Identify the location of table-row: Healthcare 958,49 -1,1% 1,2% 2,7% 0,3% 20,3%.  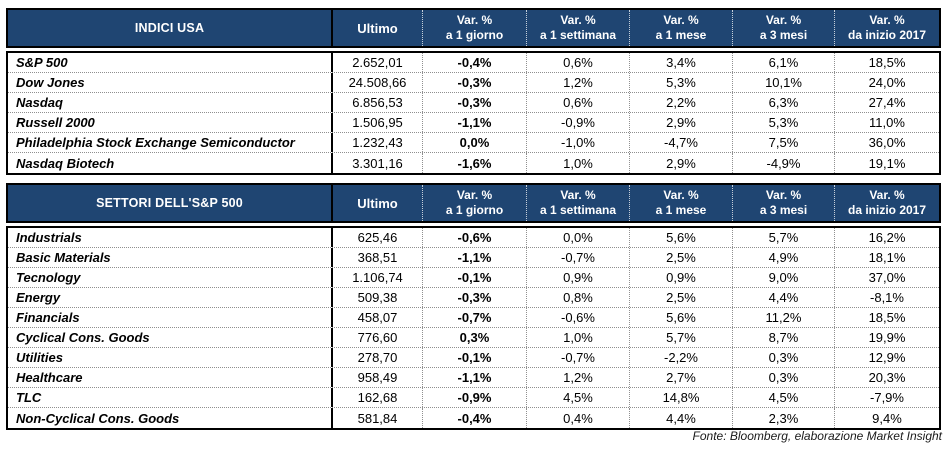
(473, 378).